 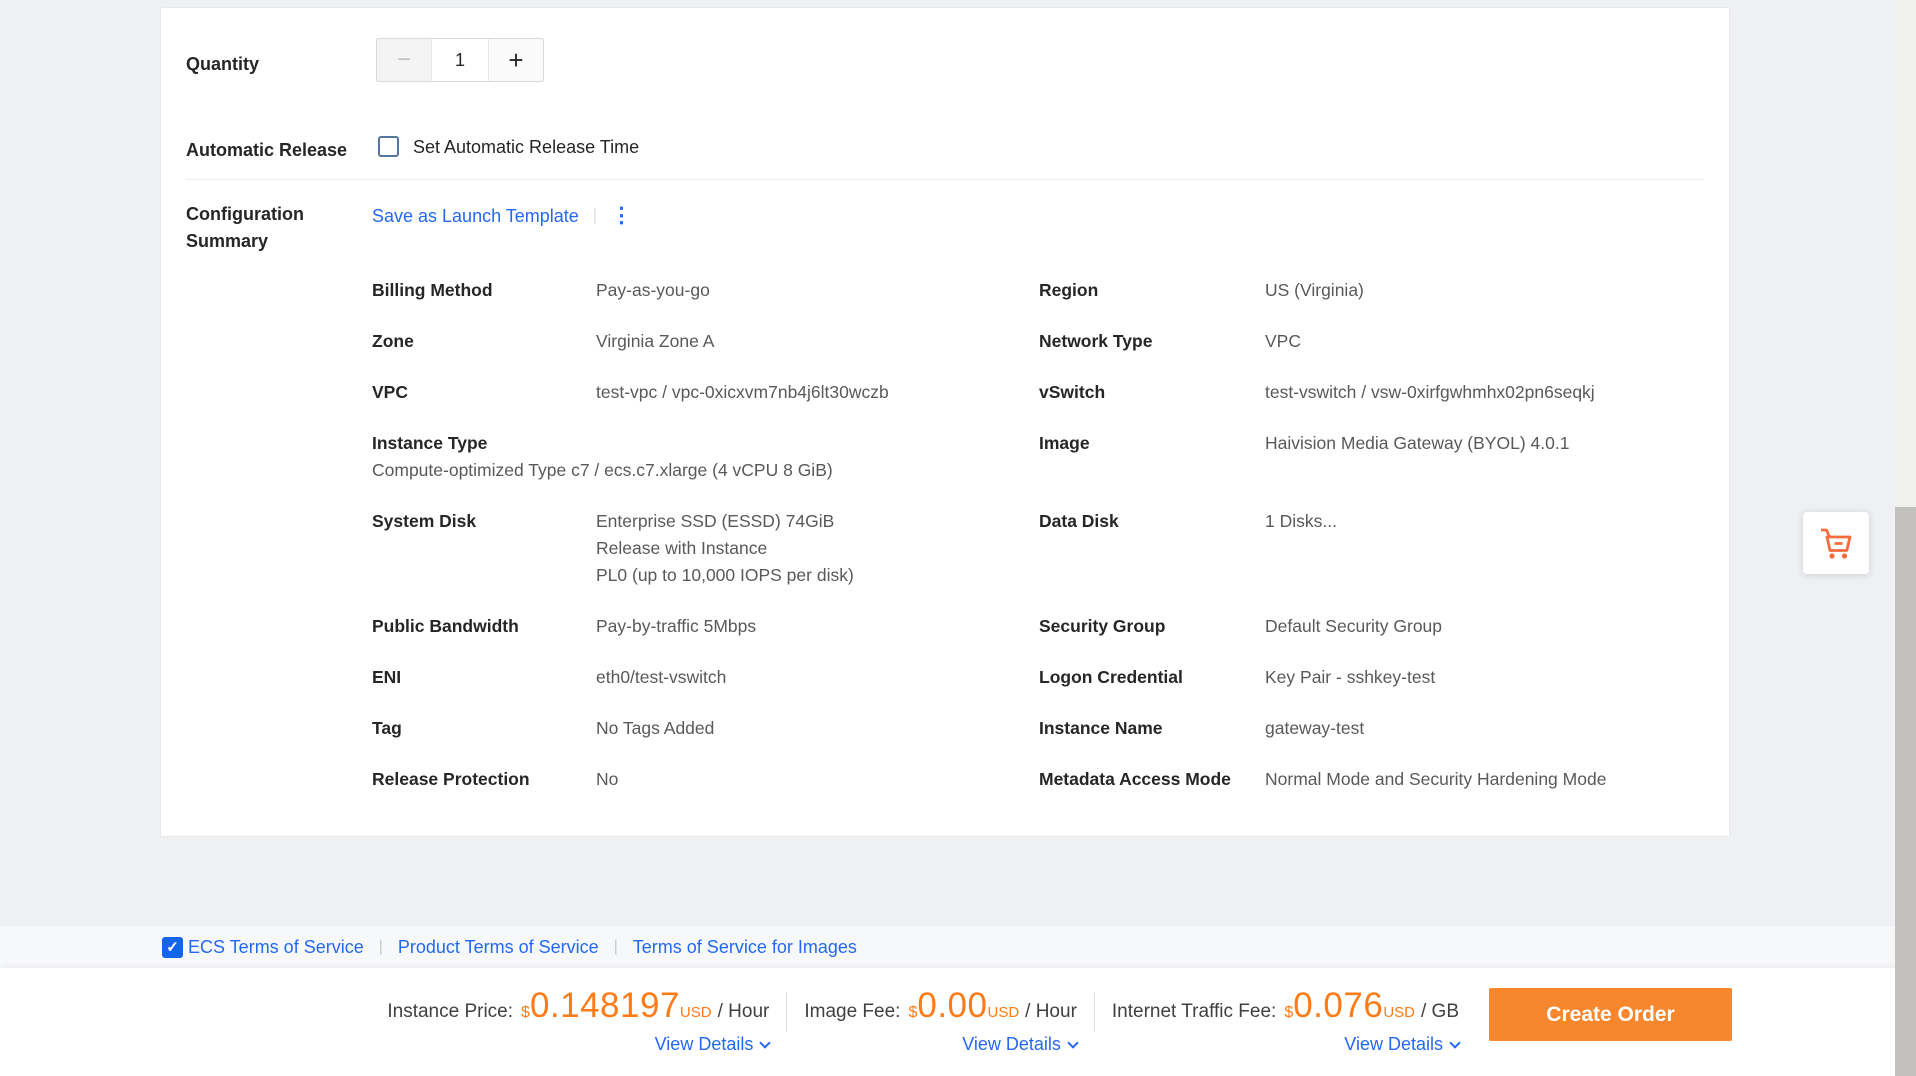 I want to click on config-value: Virginia Zone A, so click(x=655, y=341).